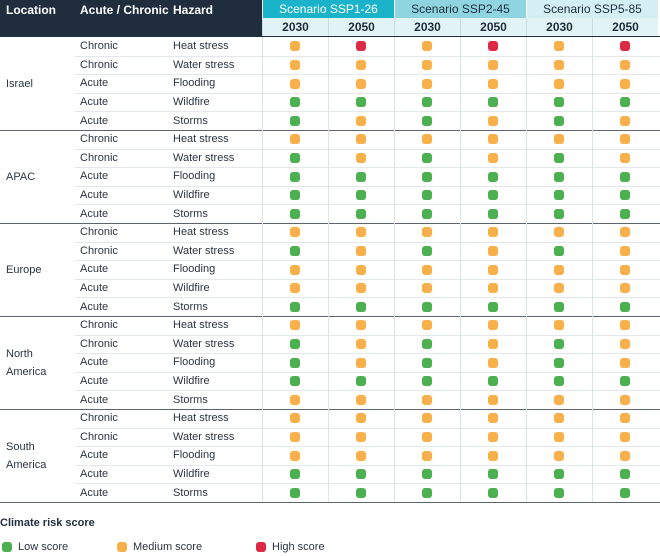 This screenshot has width=660, height=556. What do you see at coordinates (26, 362) in the screenshot?
I see `location: North America` at bounding box center [26, 362].